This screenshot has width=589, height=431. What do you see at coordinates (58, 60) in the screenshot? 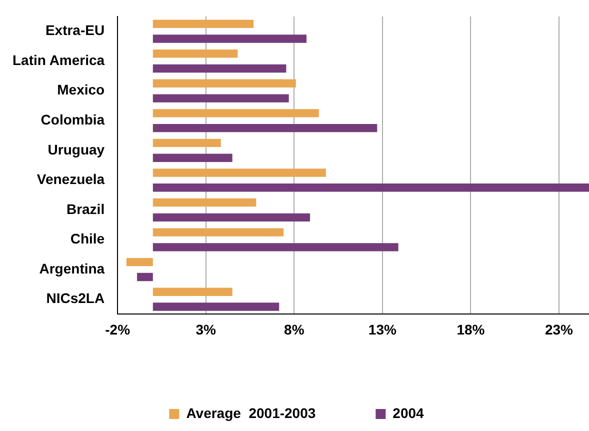
I see `y-tick-label: Latin America` at bounding box center [58, 60].